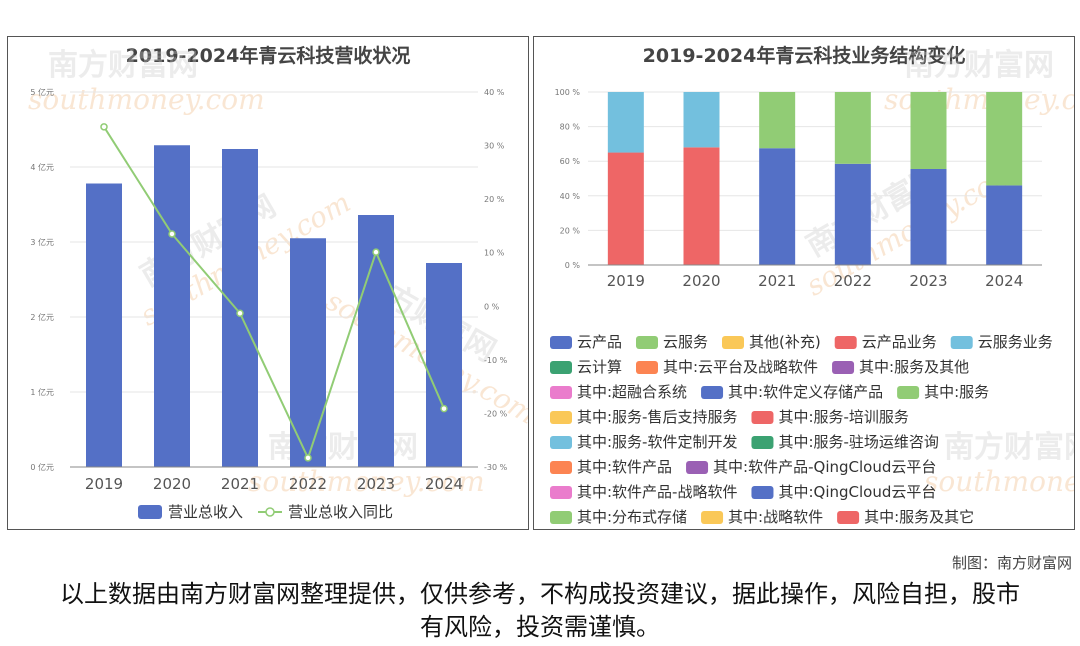  Describe the element at coordinates (496, 467) in the screenshot. I see `right-axis-tick-label: -30 %` at that location.